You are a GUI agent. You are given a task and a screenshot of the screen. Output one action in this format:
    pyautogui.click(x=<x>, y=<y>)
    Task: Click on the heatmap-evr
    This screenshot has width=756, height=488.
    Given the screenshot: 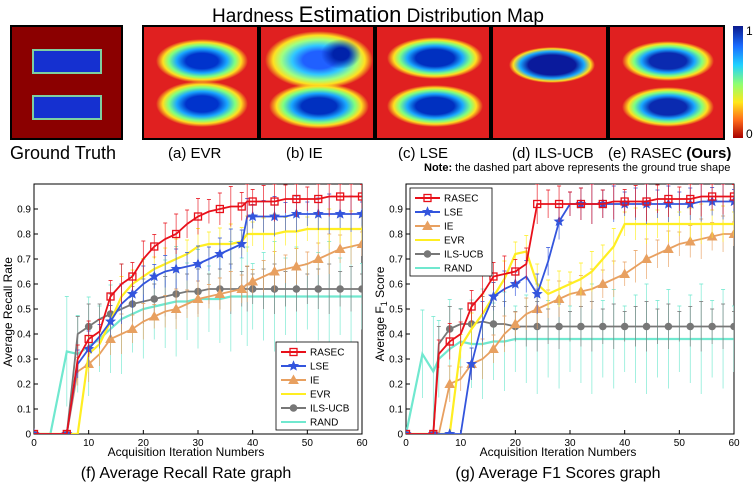 What is the action you would take?
    pyautogui.click(x=200, y=82)
    